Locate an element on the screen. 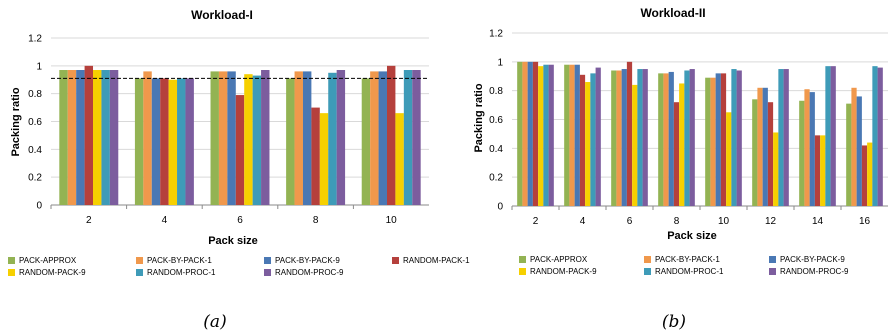  legend-label: PACK-APPROX is located at coordinates (48, 260).